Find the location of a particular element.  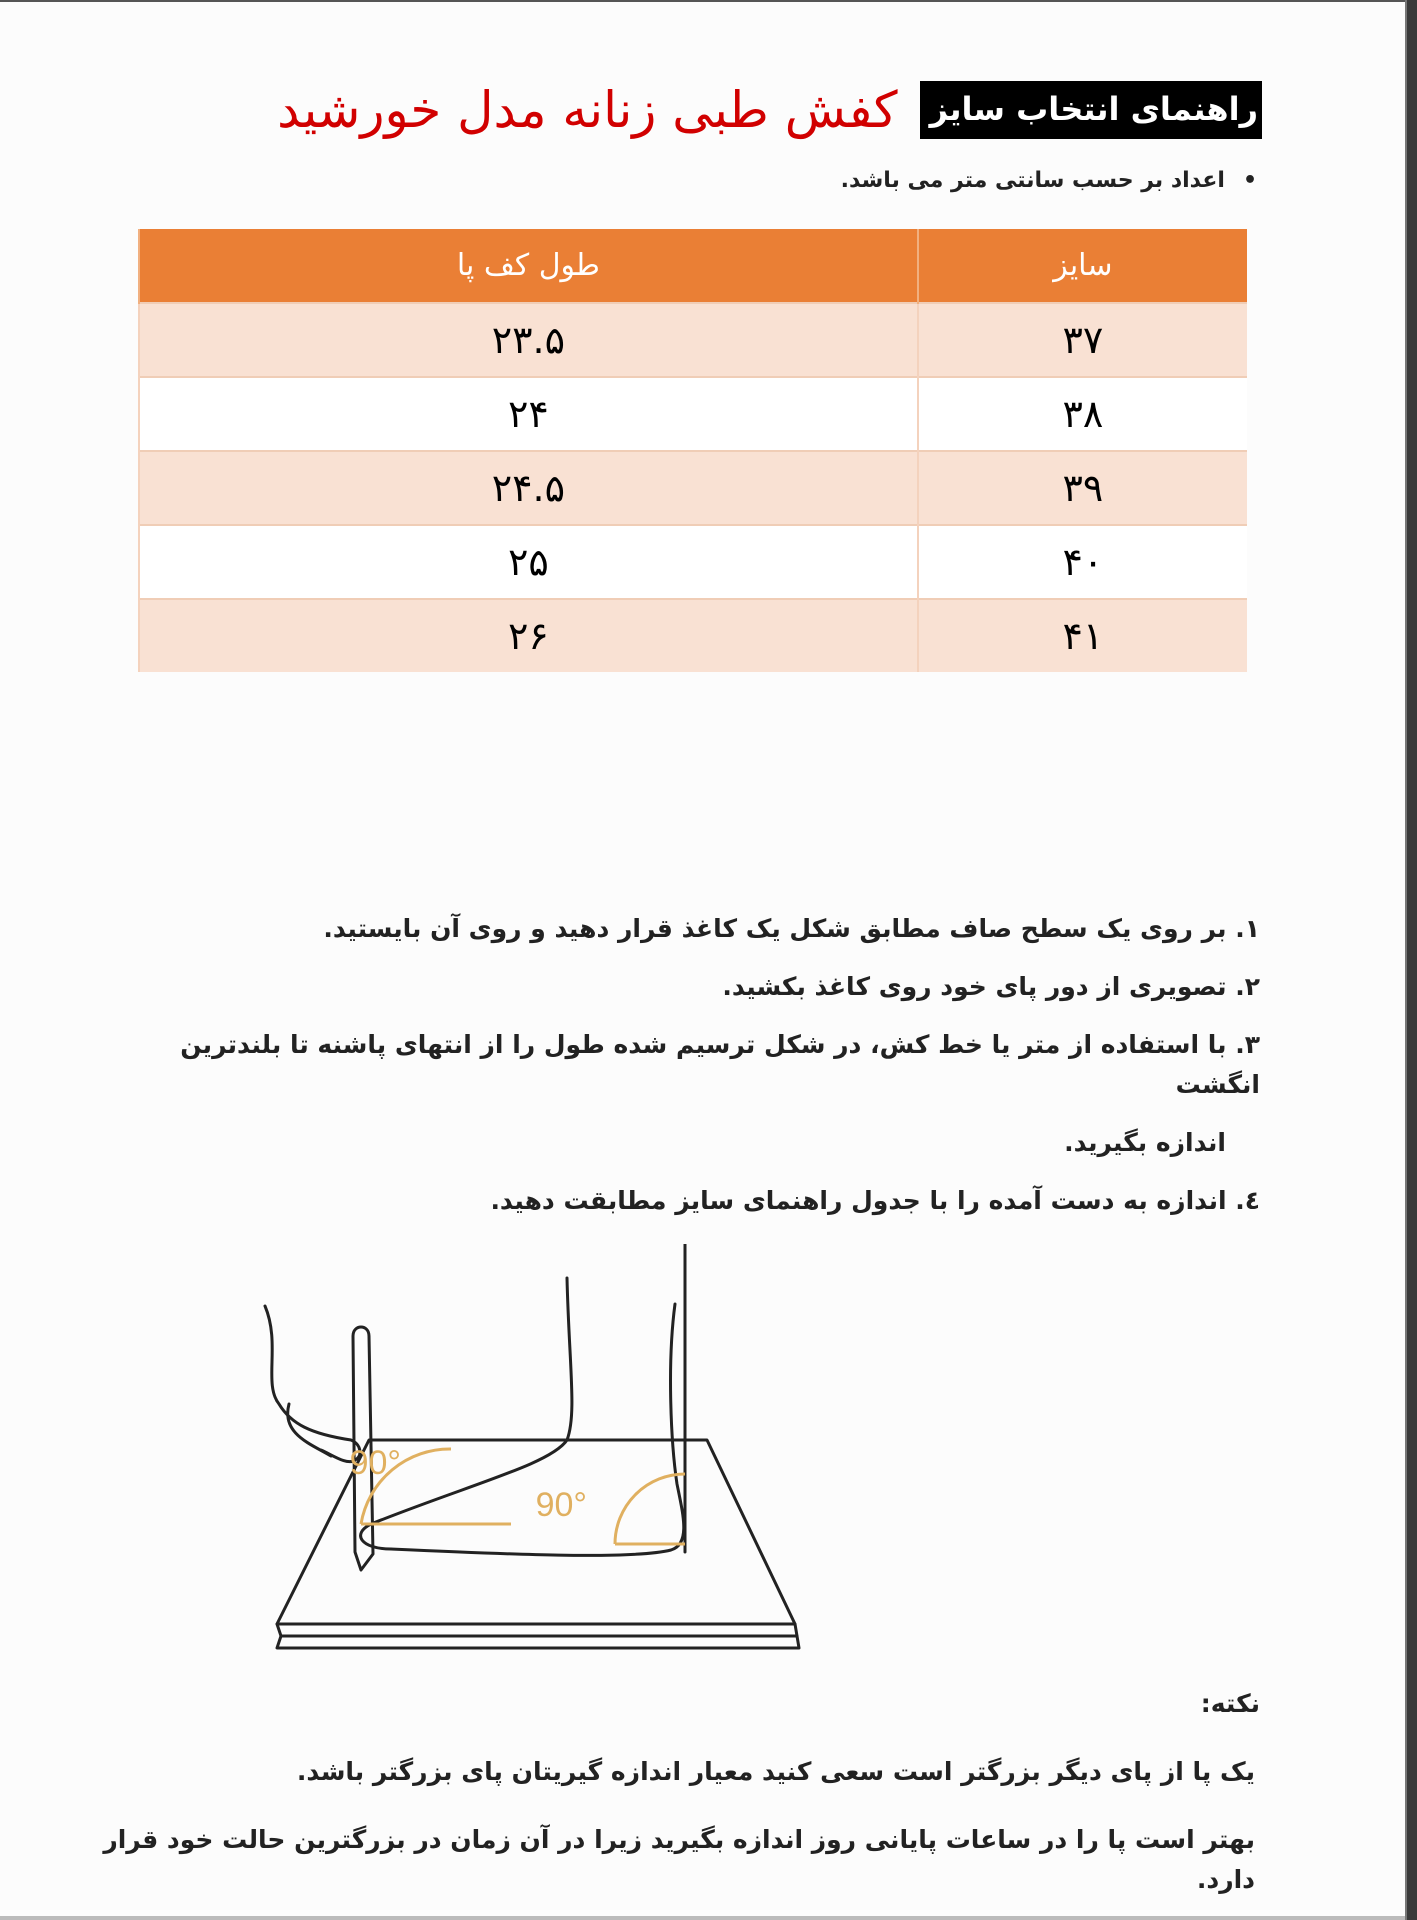

table-row: ۳۸ ۲۴ is located at coordinates (692, 413).